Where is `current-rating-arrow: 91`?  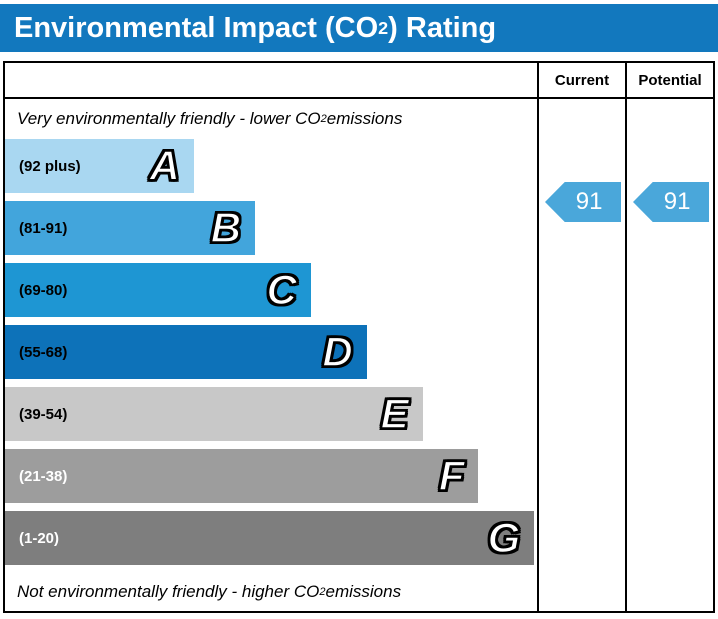 current-rating-arrow: 91 is located at coordinates (583, 202).